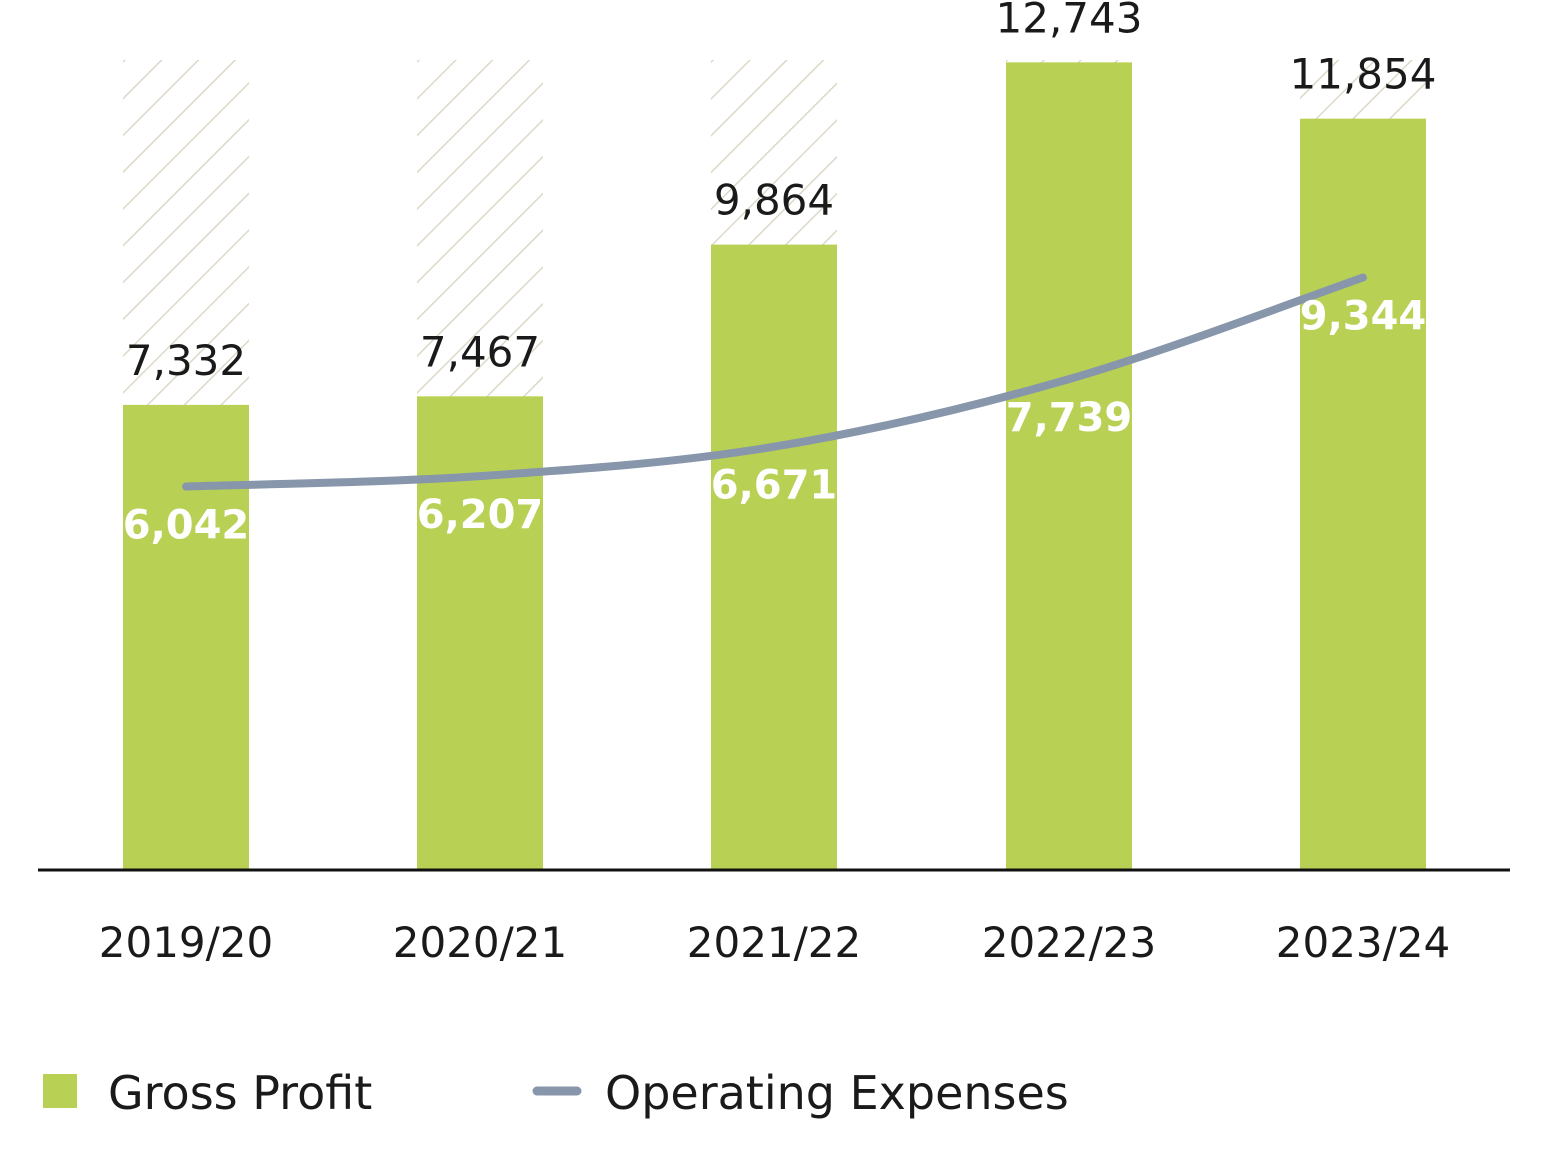  I want to click on operating-expenses-line, so click(774, 382).